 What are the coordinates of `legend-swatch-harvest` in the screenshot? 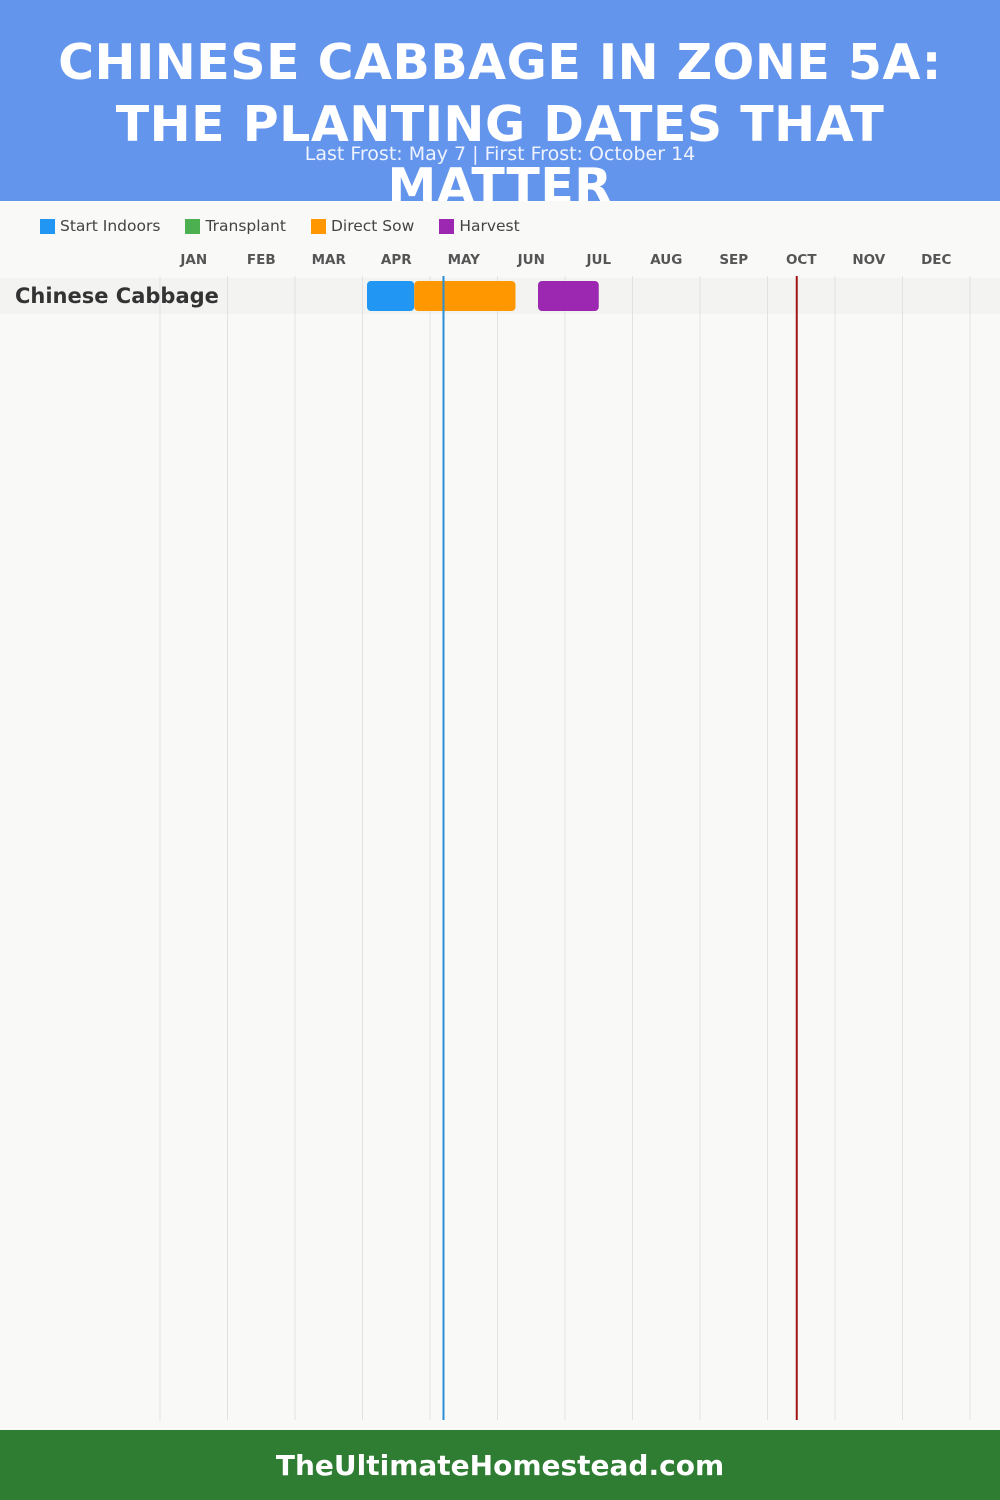 It's located at (447, 226).